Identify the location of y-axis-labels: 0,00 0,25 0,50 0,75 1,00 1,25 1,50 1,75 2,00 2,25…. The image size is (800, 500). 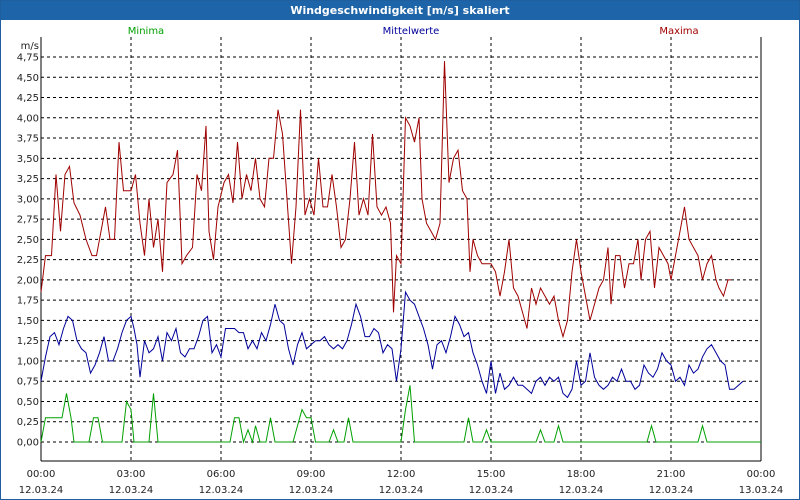
(28, 245).